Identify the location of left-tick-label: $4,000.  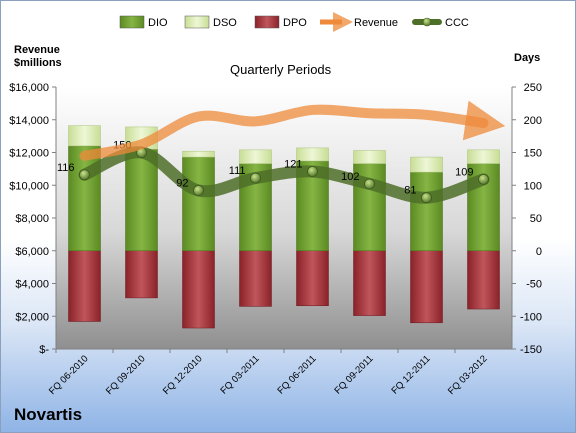
(32, 285).